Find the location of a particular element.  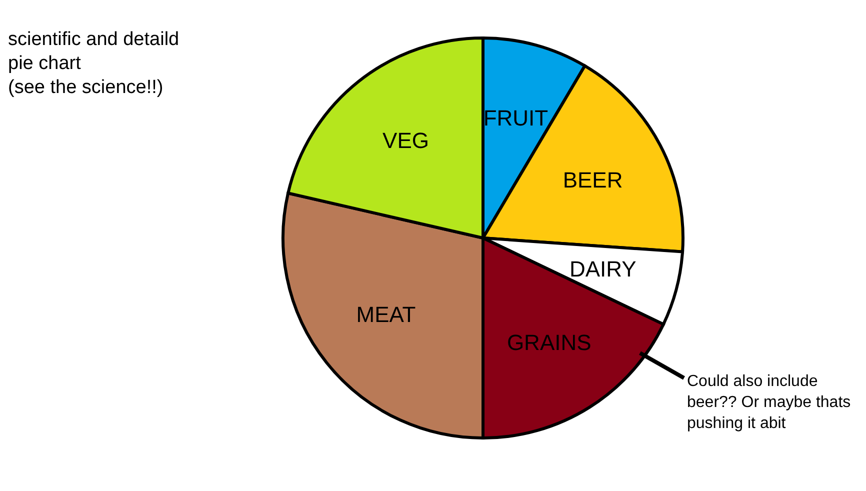

slice-label: DAIRY is located at coordinates (603, 269).